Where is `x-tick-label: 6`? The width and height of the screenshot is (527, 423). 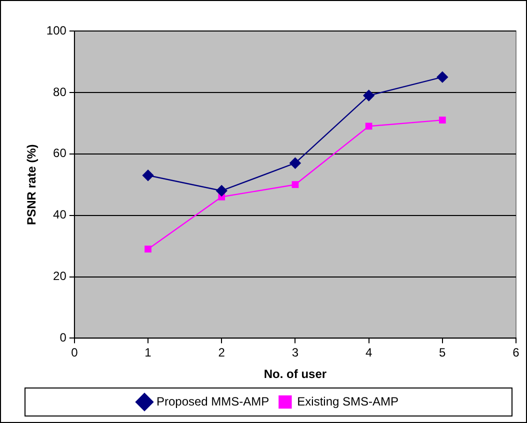 x-tick-label: 6 is located at coordinates (516, 353).